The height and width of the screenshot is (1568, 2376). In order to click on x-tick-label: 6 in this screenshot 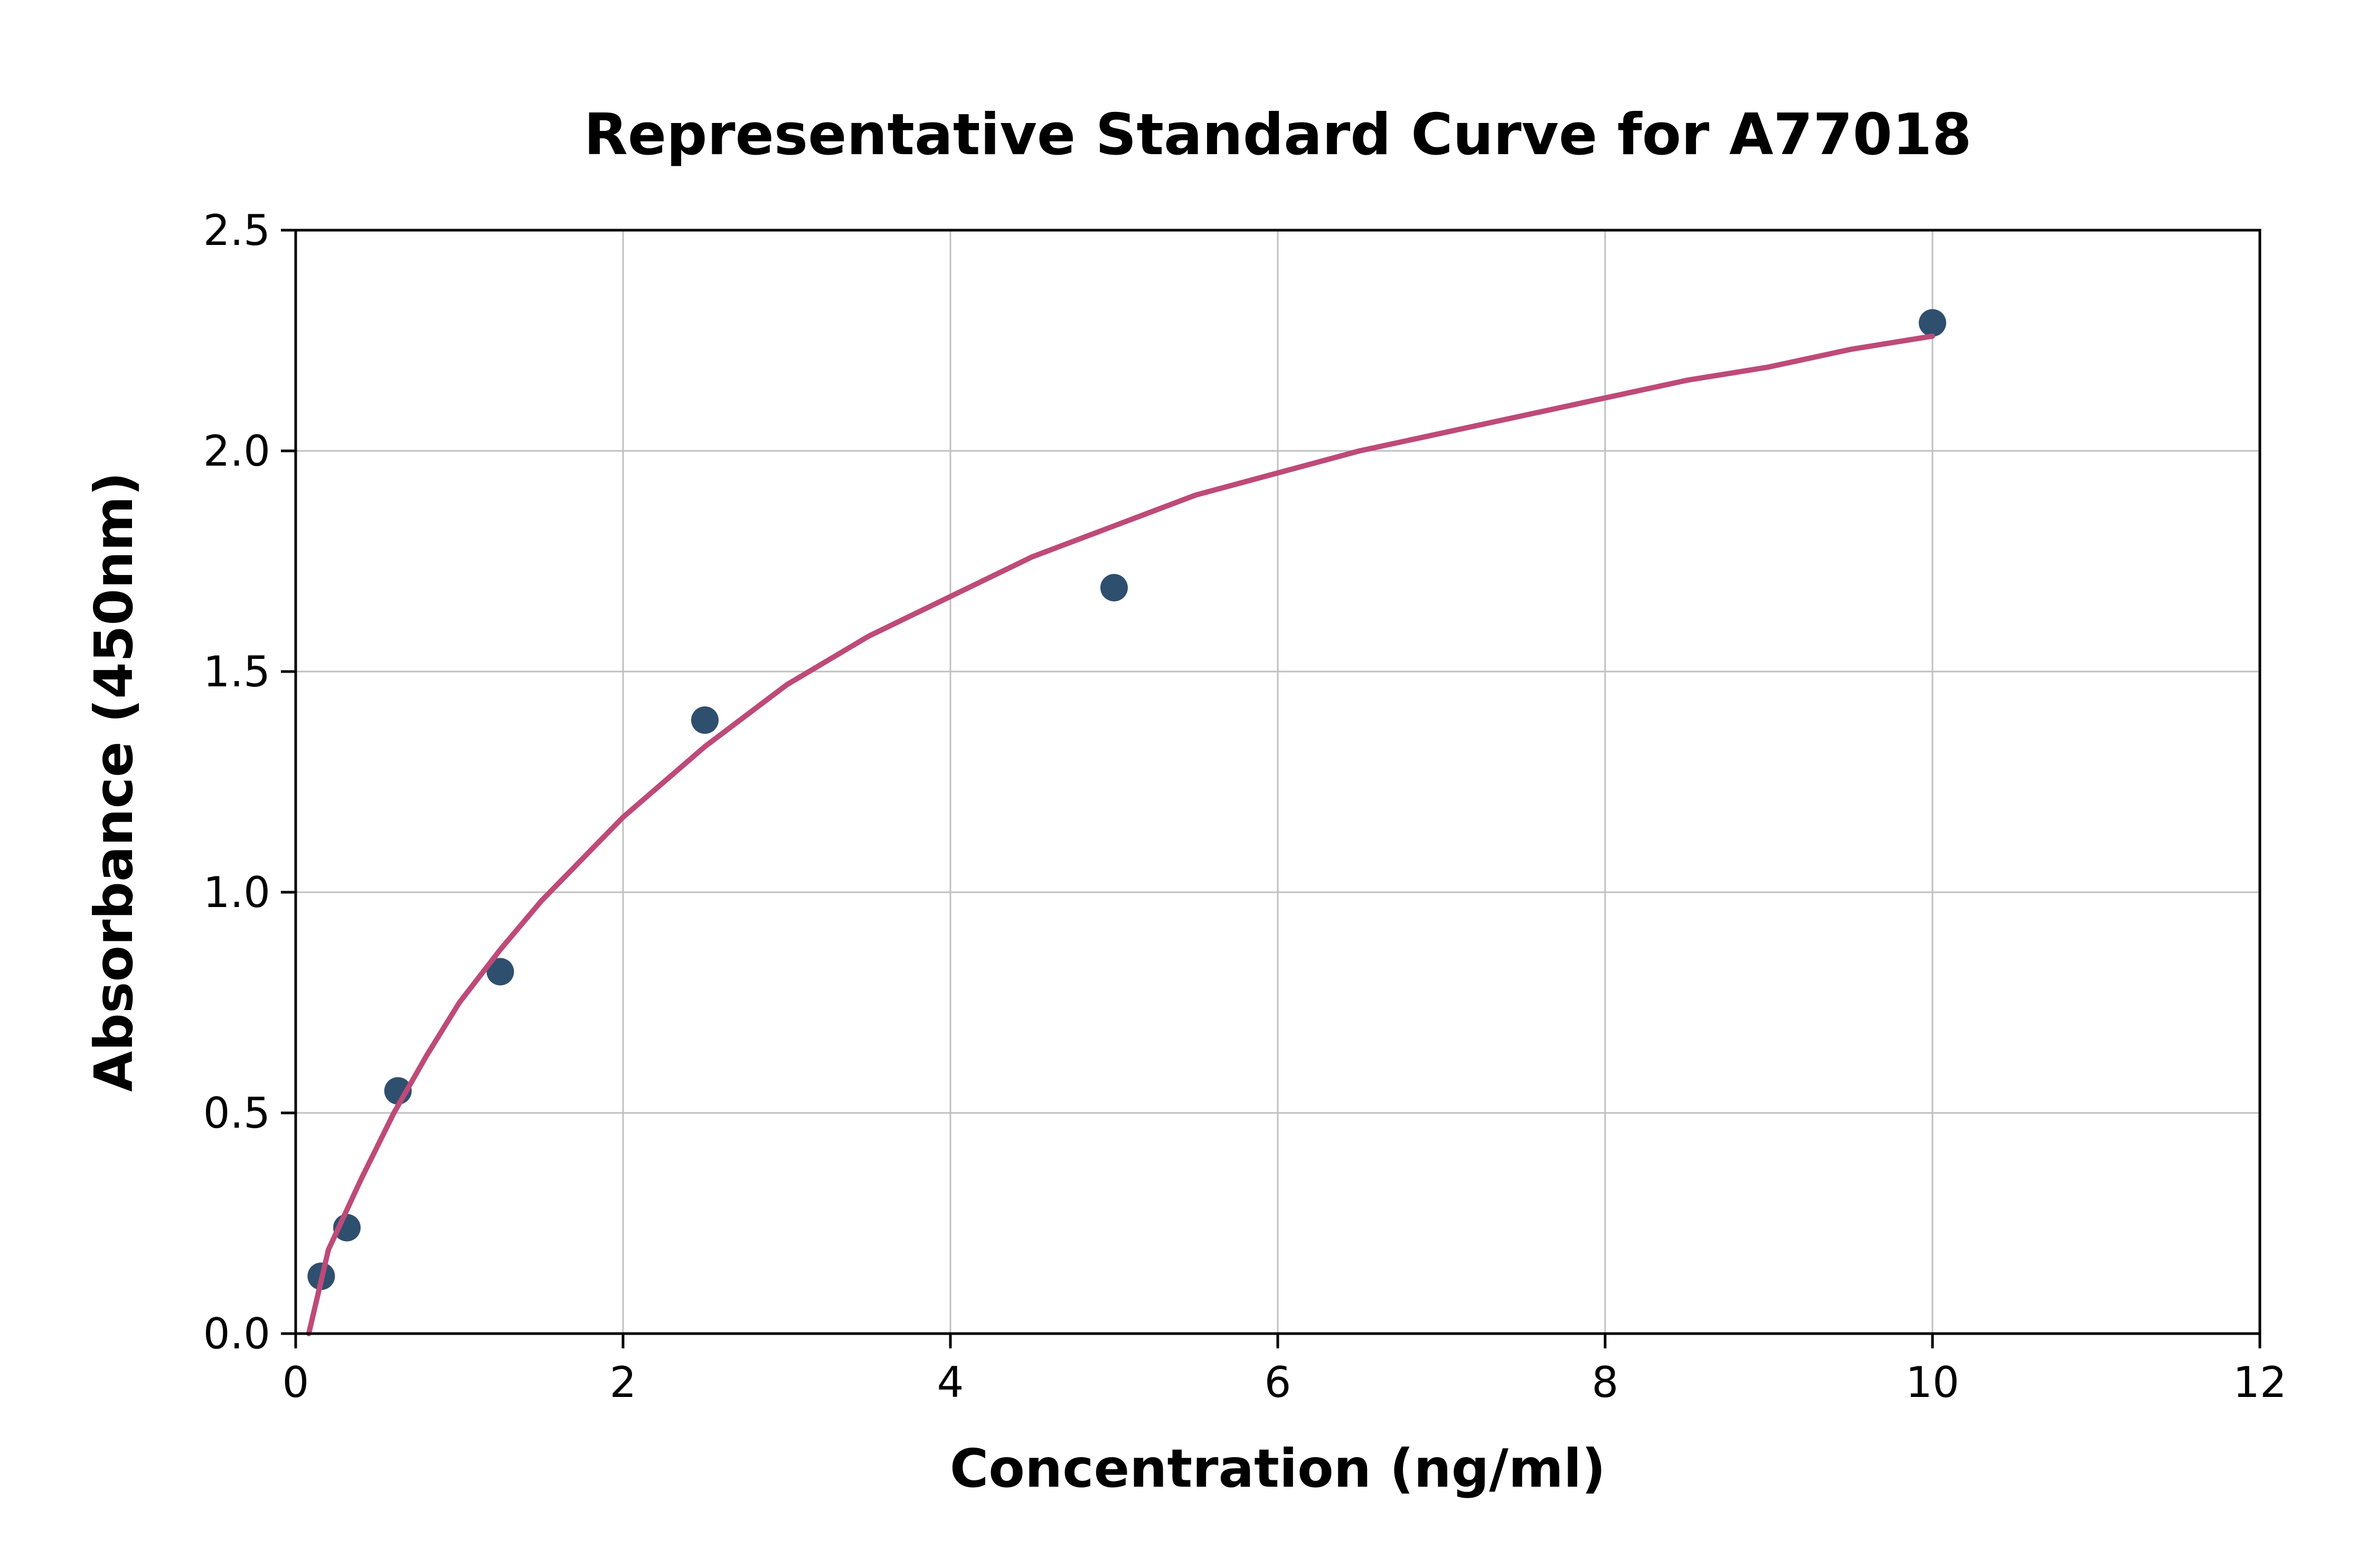, I will do `click(1278, 1383)`.